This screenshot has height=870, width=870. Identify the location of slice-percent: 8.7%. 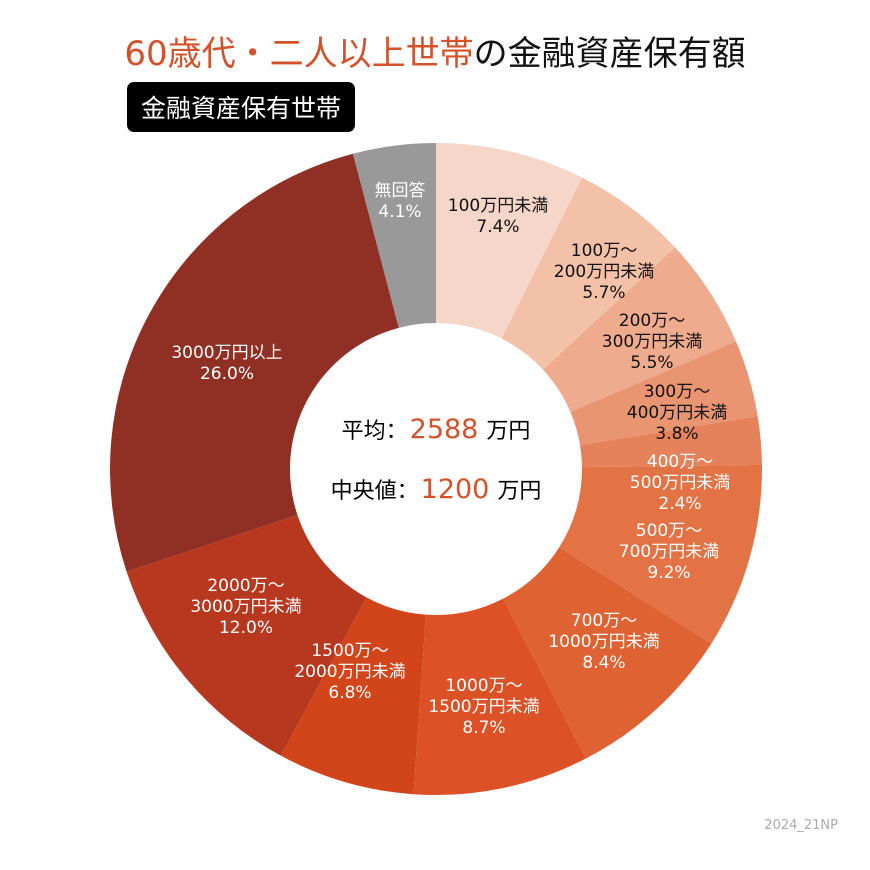
(483, 728).